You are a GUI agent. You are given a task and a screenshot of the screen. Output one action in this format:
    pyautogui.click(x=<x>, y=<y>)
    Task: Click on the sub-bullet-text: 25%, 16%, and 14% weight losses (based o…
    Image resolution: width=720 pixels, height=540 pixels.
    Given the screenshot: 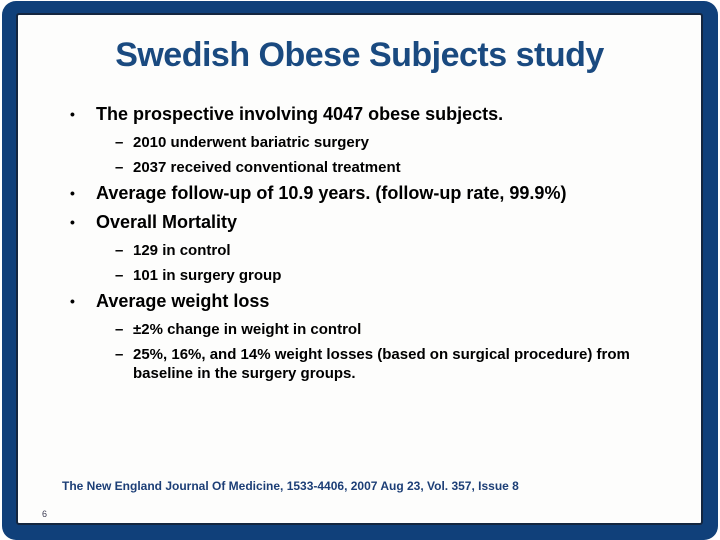 What is the action you would take?
    pyautogui.click(x=381, y=364)
    